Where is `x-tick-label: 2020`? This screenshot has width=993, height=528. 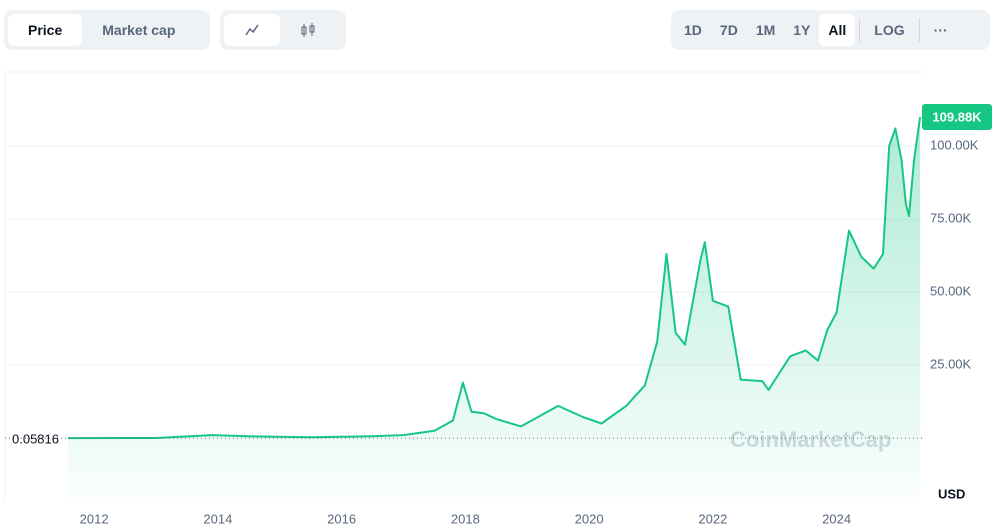 x-tick-label: 2020 is located at coordinates (589, 518).